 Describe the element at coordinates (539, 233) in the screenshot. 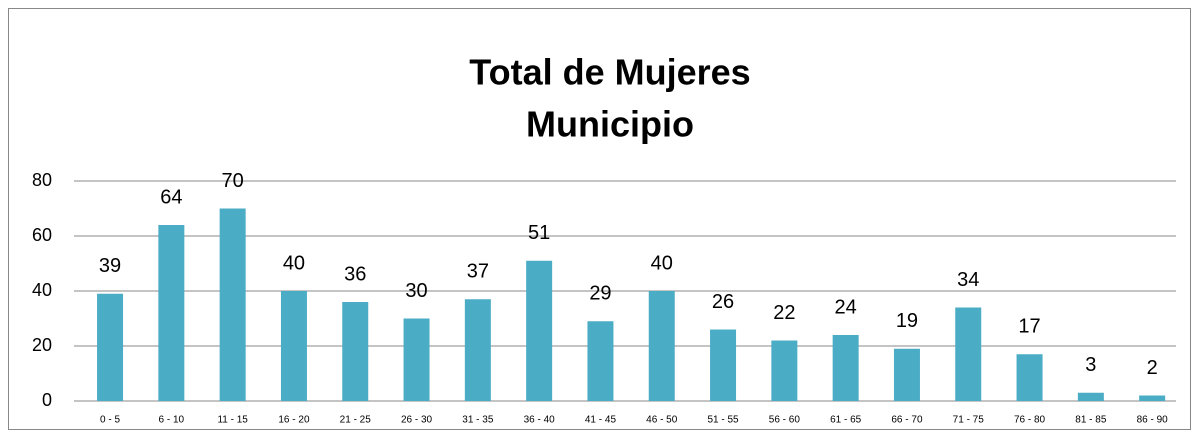

I see `value-label: 51` at that location.